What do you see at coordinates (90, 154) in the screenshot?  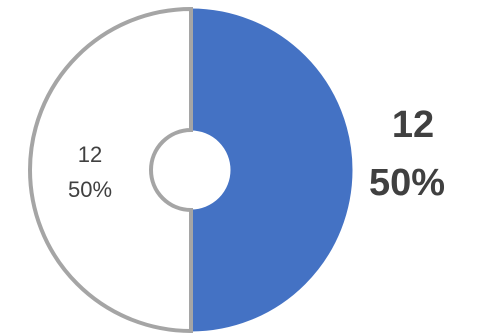 I see `slice-2-value-label: 12` at bounding box center [90, 154].